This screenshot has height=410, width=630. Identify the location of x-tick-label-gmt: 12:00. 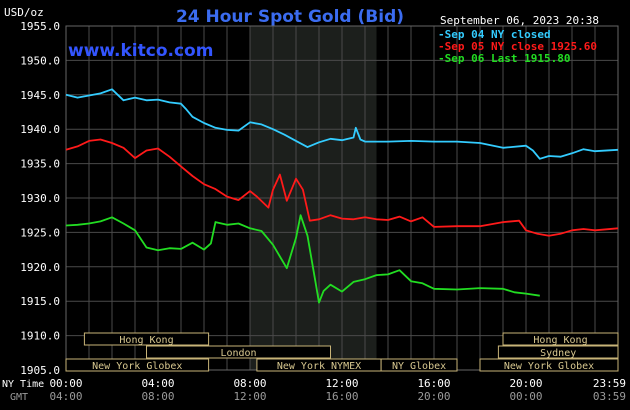
(249, 396).